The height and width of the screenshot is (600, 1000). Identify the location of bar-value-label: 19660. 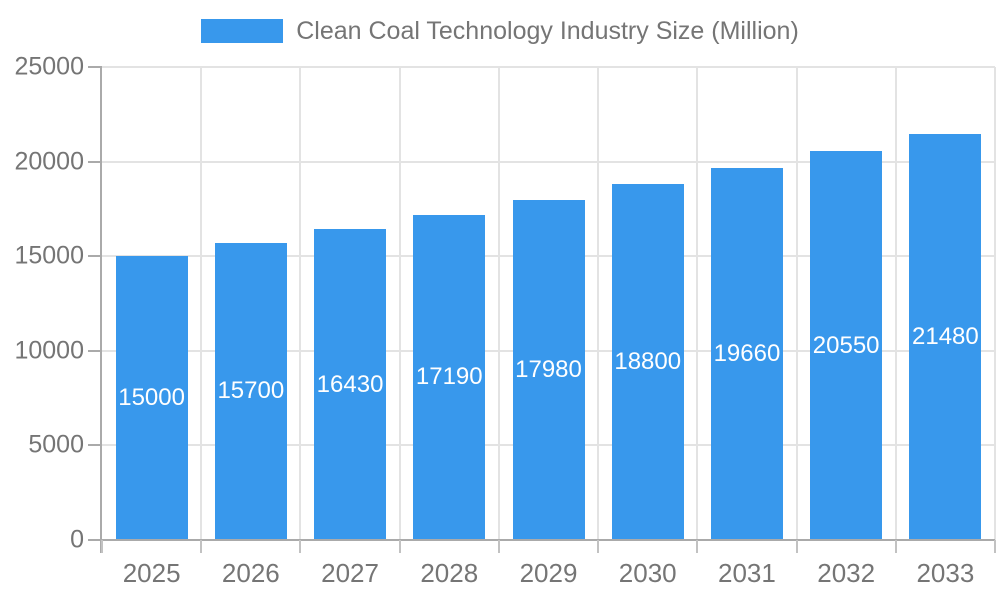
(747, 354).